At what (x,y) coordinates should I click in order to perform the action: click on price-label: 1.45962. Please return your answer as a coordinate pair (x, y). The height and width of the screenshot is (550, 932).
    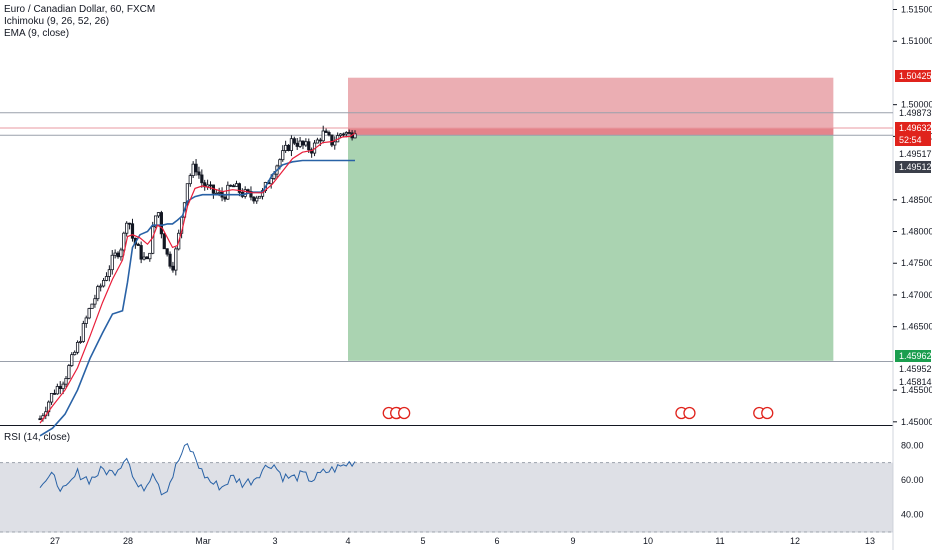
    Looking at the image, I should click on (915, 356).